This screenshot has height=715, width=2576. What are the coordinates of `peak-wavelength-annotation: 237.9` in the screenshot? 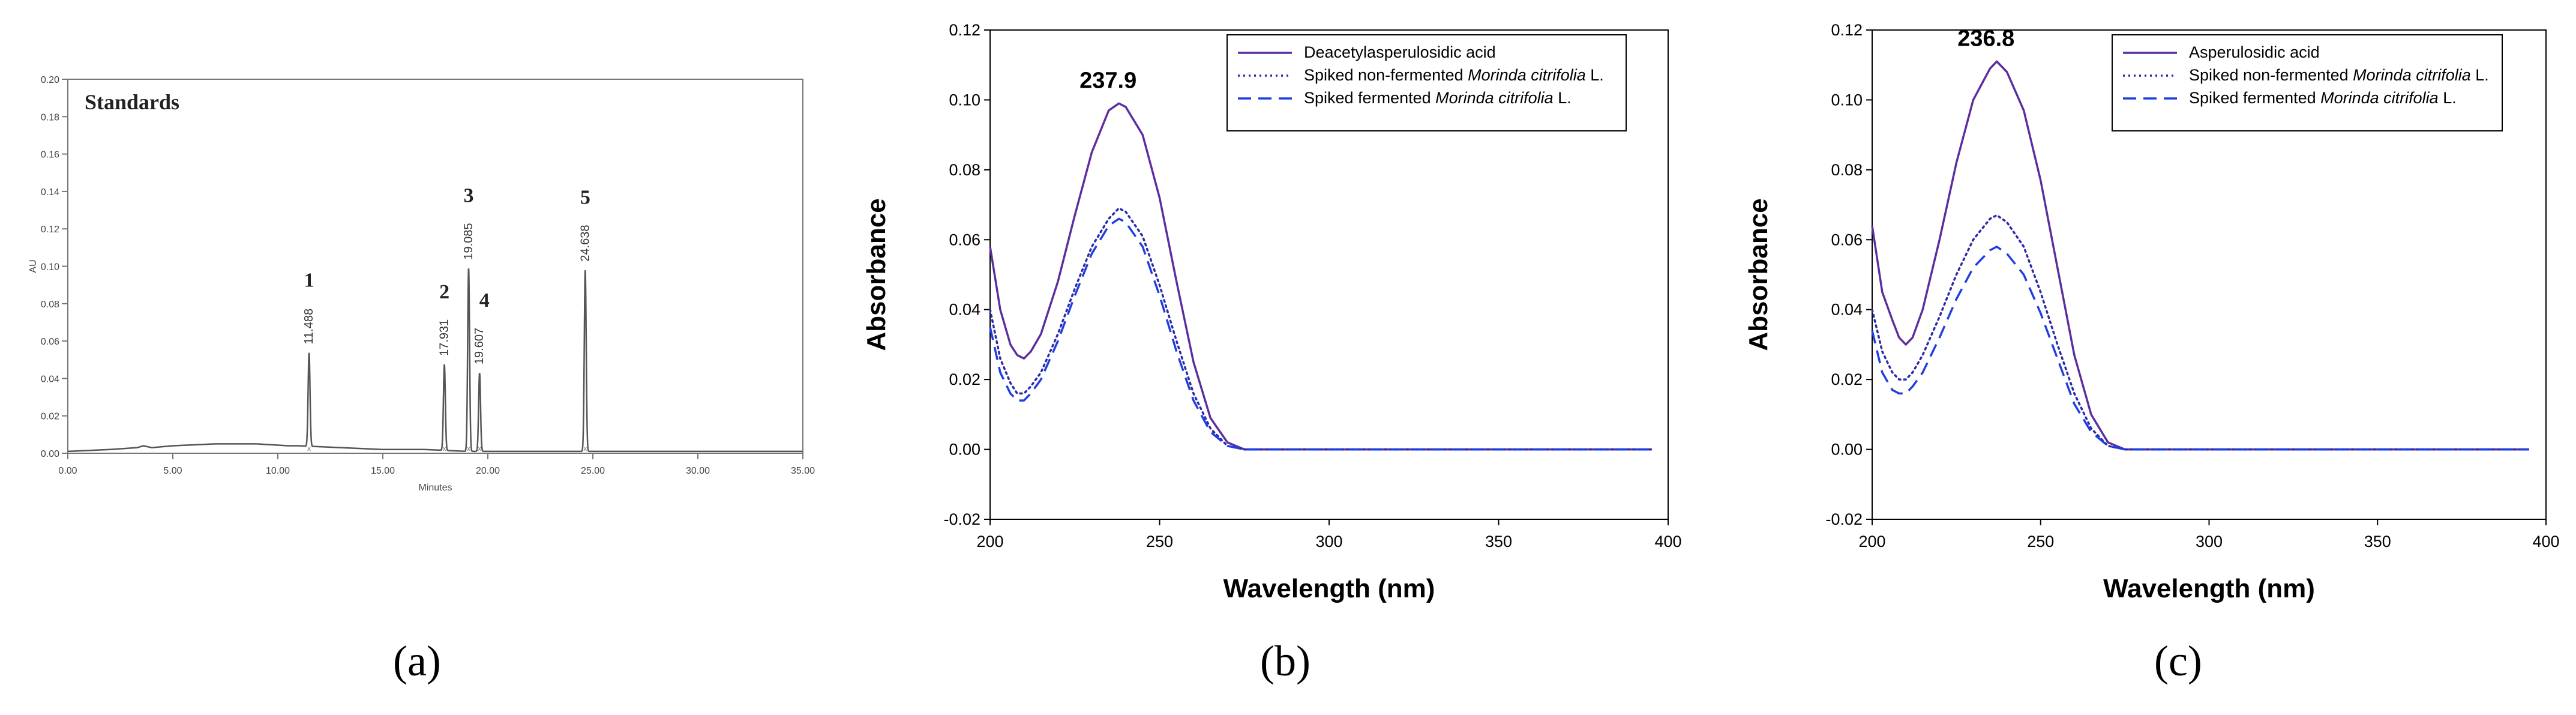 It's located at (1107, 80).